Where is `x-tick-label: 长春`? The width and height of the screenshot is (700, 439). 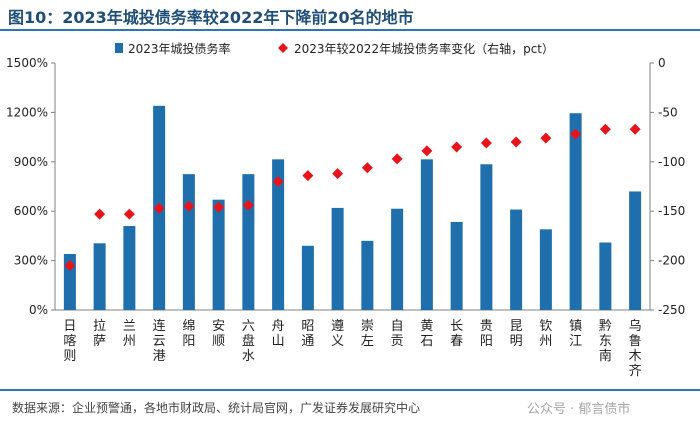
x-tick-label: 长春 is located at coordinates (456, 334).